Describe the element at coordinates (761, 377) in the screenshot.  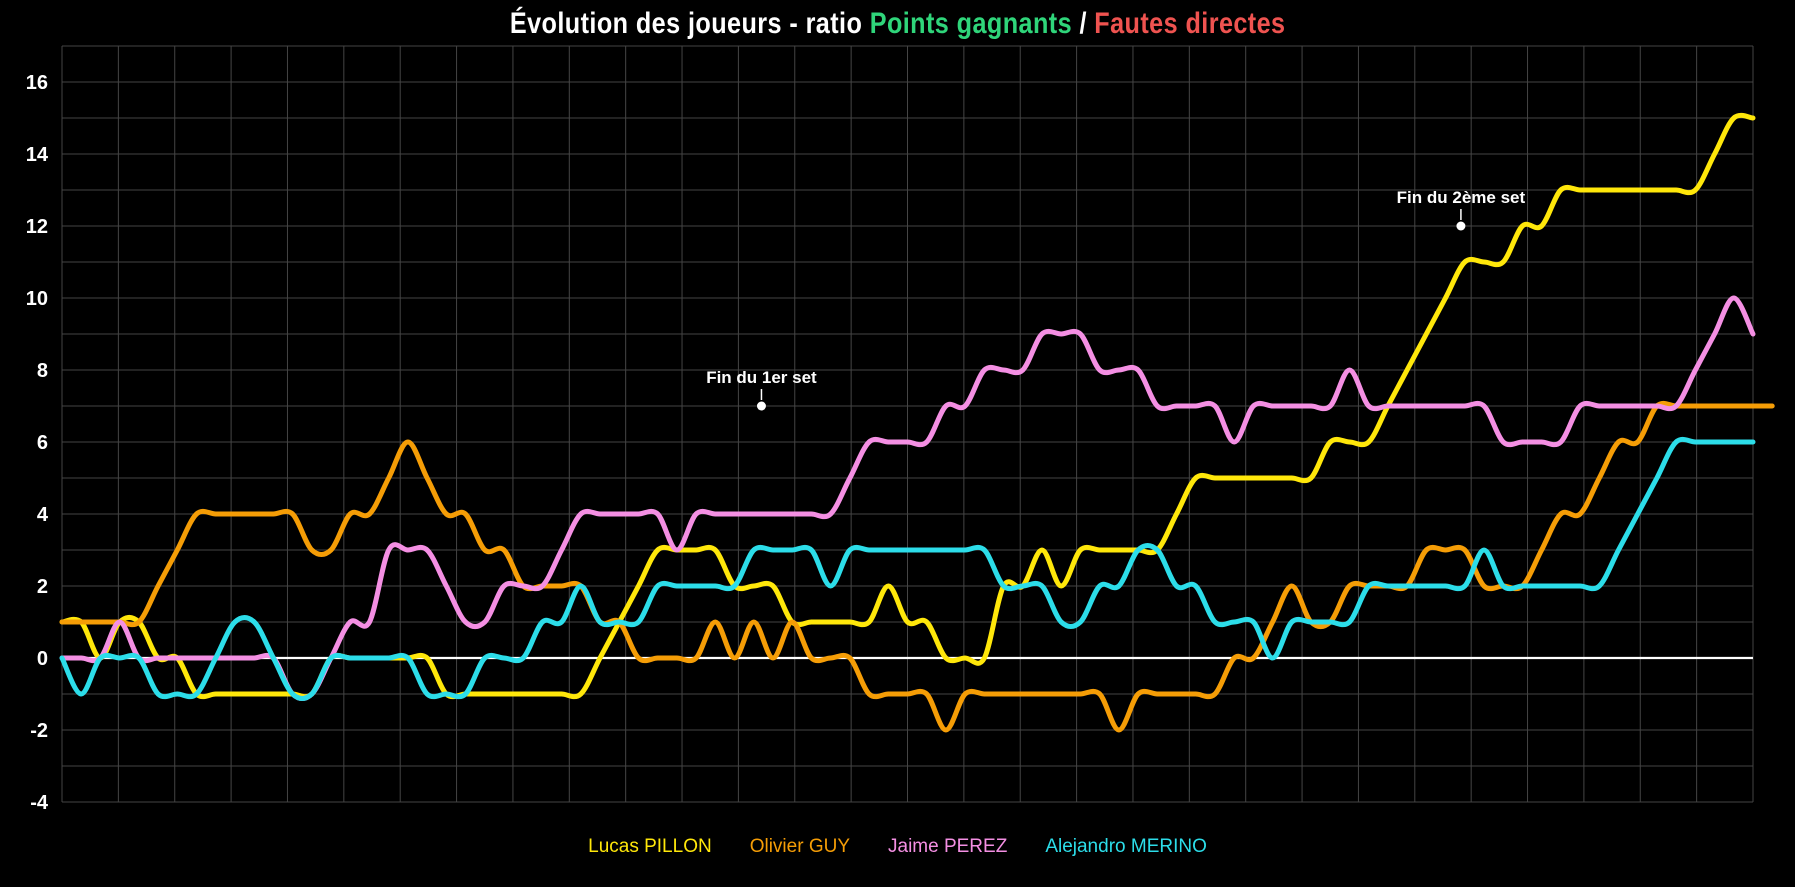
I see `annotation-label: Fin du 1er set` at that location.